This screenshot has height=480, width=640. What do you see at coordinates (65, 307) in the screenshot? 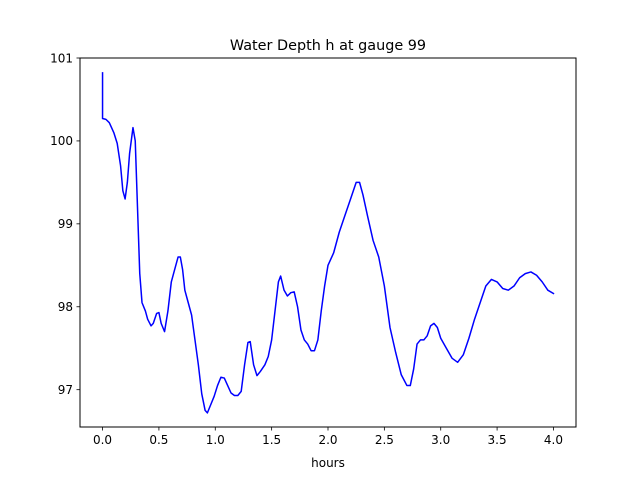
I see `y-tick-label: 98` at bounding box center [65, 307].